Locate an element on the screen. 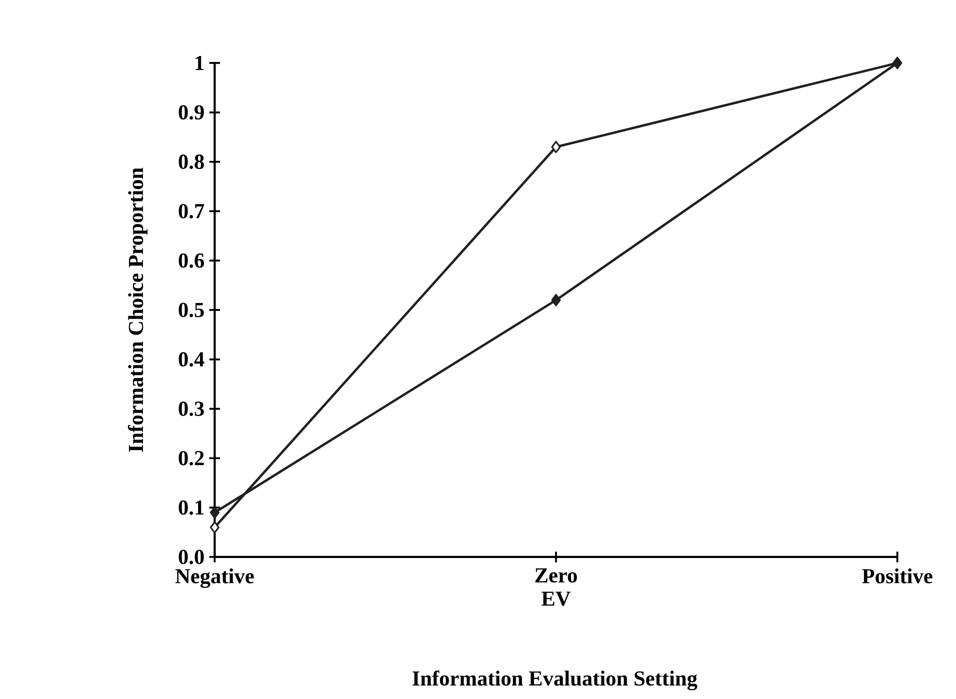 The image size is (956, 699). x-tick-label: Positive is located at coordinates (897, 576).